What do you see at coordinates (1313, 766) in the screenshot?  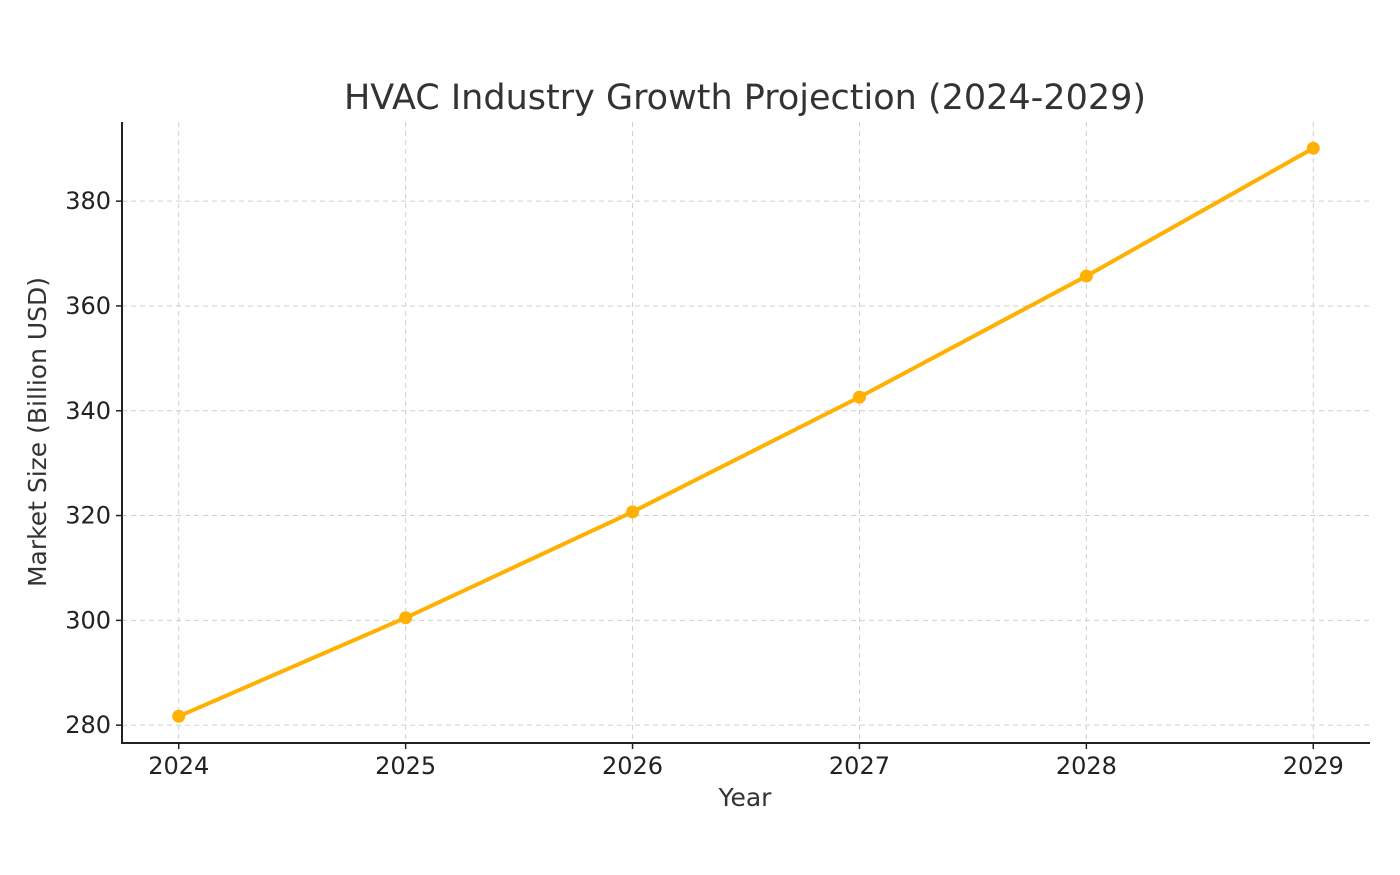 I see `x-tick-label: 2029` at bounding box center [1313, 766].